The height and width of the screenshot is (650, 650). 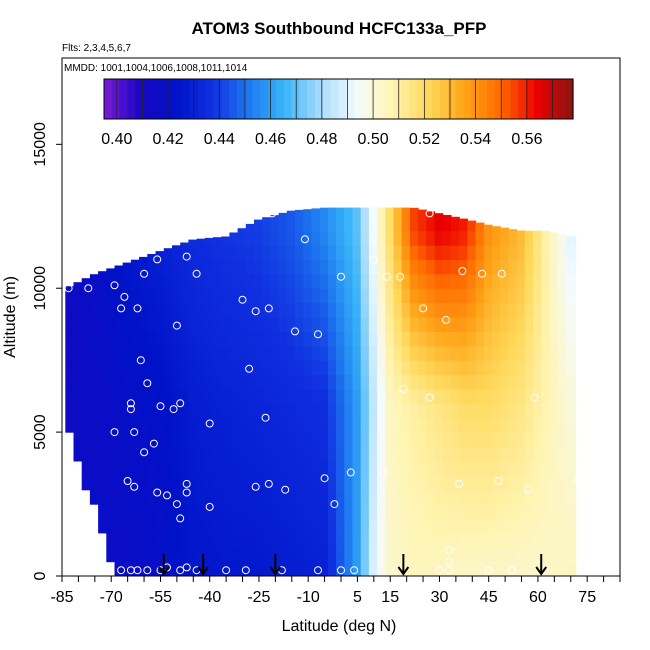 I want to click on x-tick-label: -55, so click(x=160, y=597).